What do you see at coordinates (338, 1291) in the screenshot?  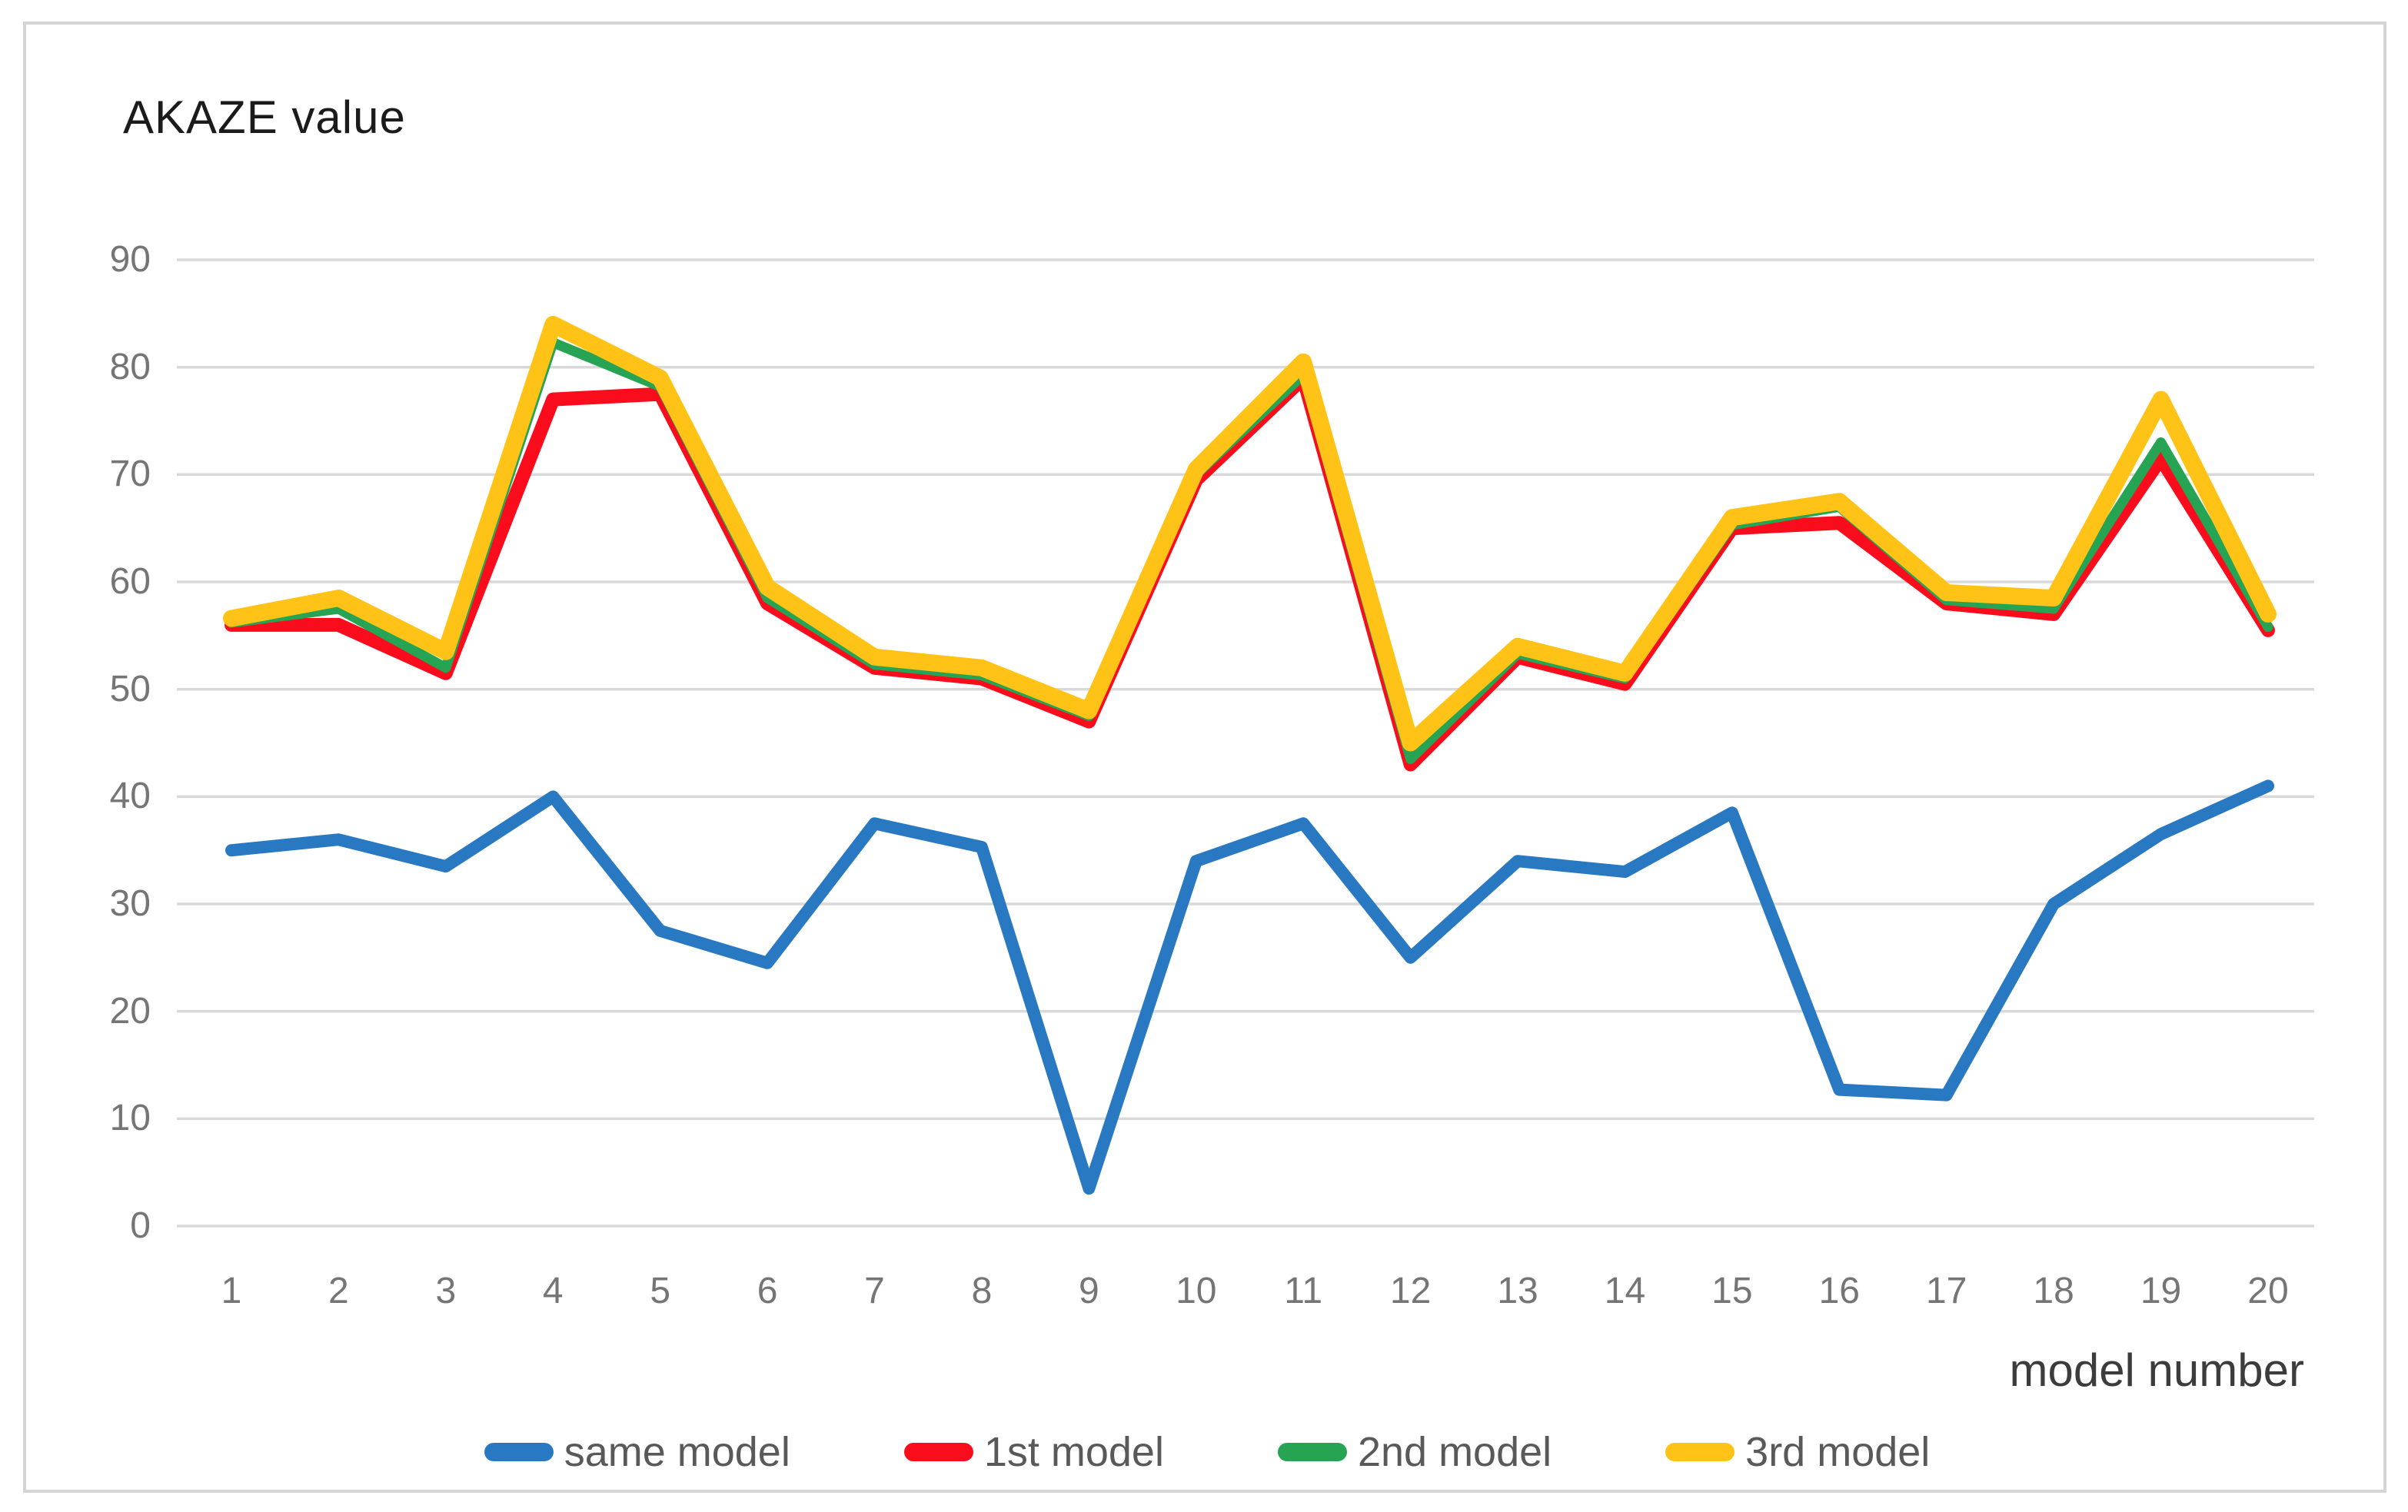 I see `x-tick-label-2: 2` at bounding box center [338, 1291].